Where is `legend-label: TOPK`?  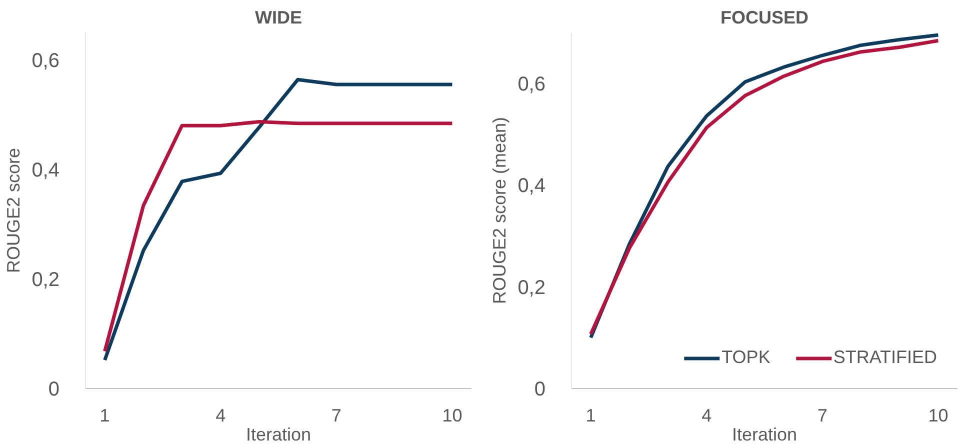 legend-label: TOPK is located at coordinates (746, 357).